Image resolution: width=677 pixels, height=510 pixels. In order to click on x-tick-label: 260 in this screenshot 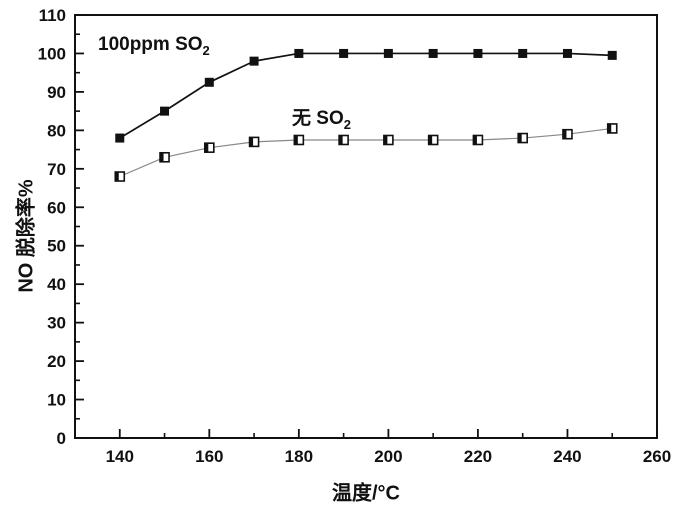, I will do `click(657, 456)`.